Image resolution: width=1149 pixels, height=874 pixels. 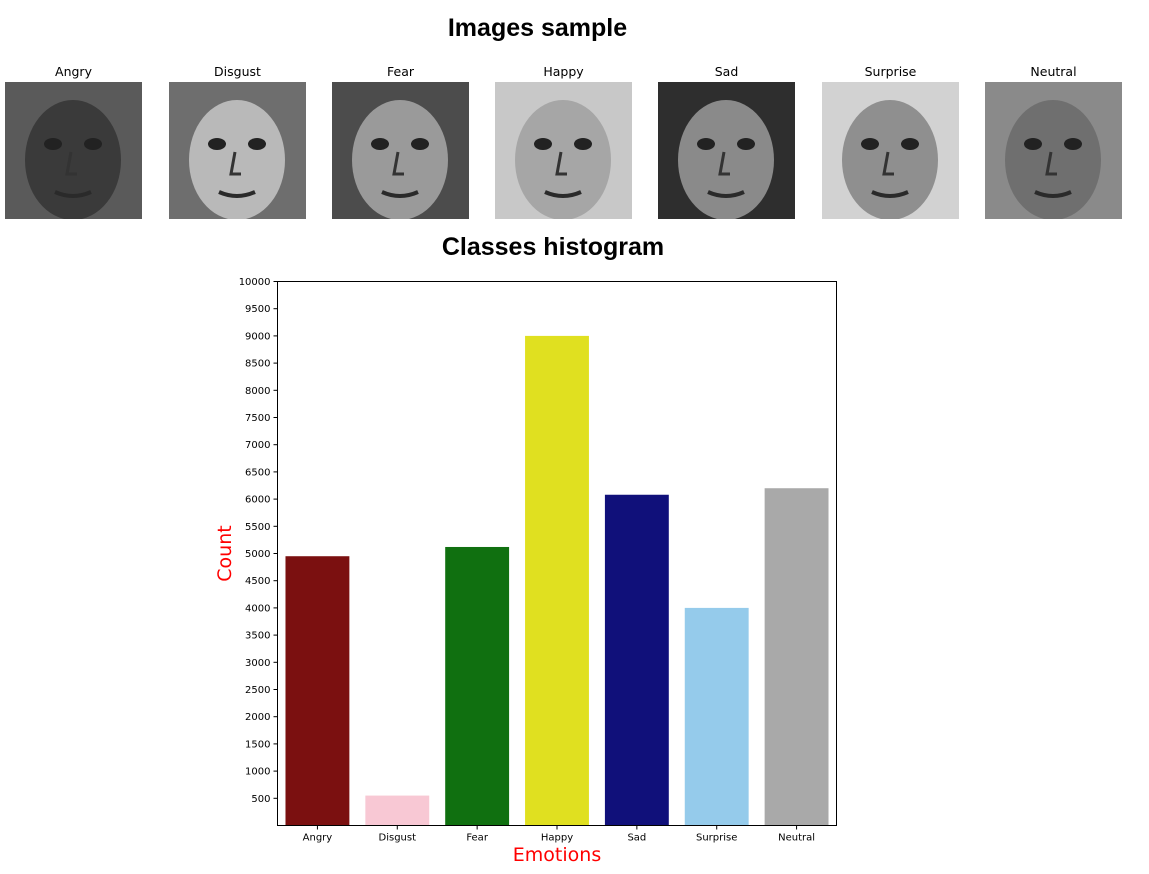 What do you see at coordinates (255, 282) in the screenshot?
I see `y-tick-label: 10000` at bounding box center [255, 282].